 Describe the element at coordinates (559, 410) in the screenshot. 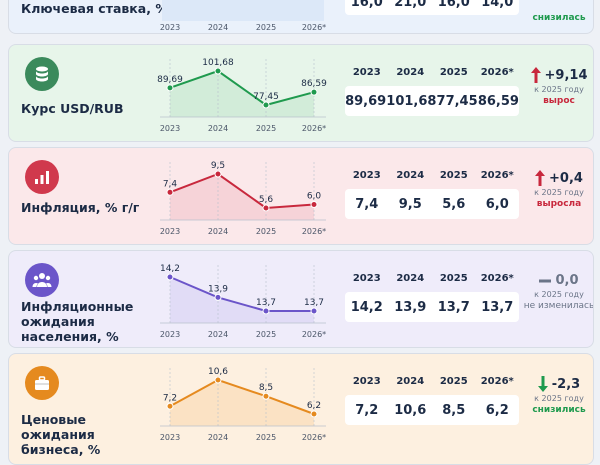

I see `change-word: снизились` at that location.